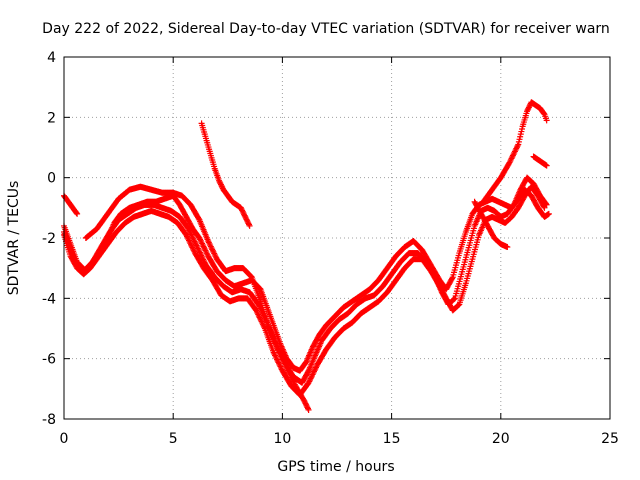 Image resolution: width=640 pixels, height=480 pixels. What do you see at coordinates (64, 439) in the screenshot?
I see `x-tick-label: 0` at bounding box center [64, 439].